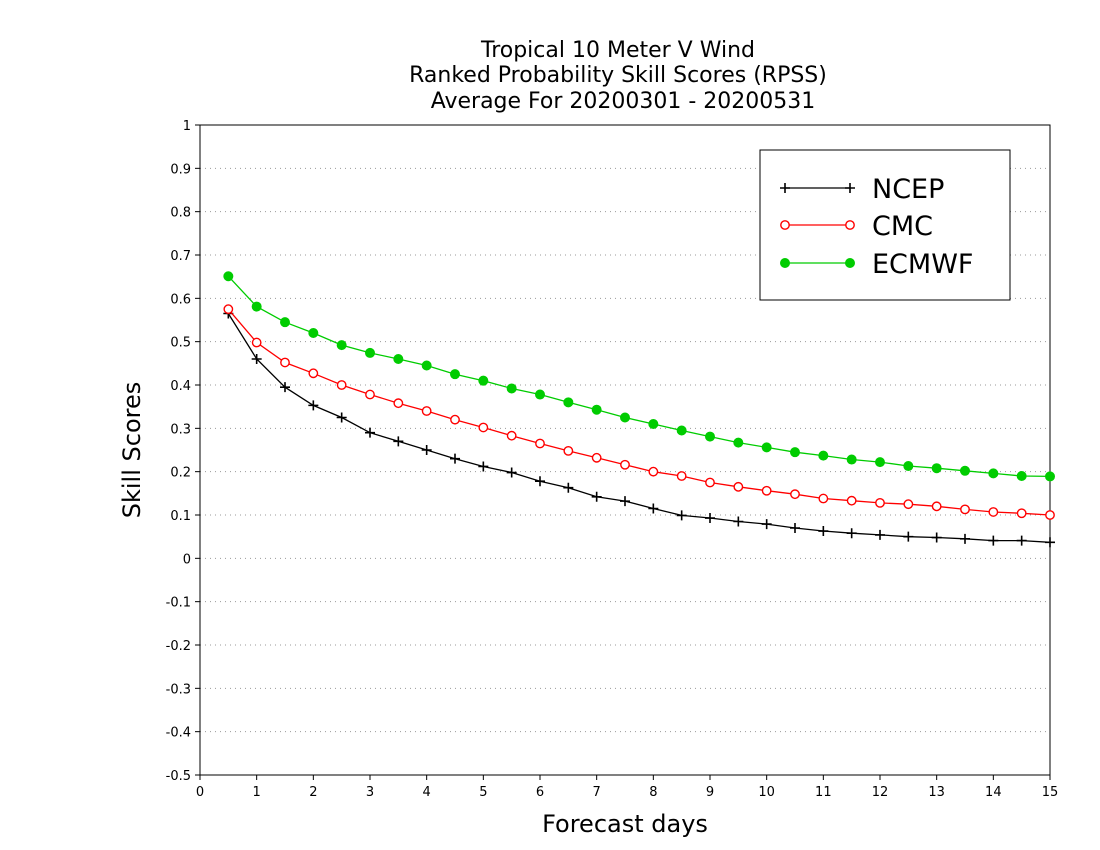 This screenshot has width=1100, height=850. I want to click on x-tick-label: 4, so click(427, 792).